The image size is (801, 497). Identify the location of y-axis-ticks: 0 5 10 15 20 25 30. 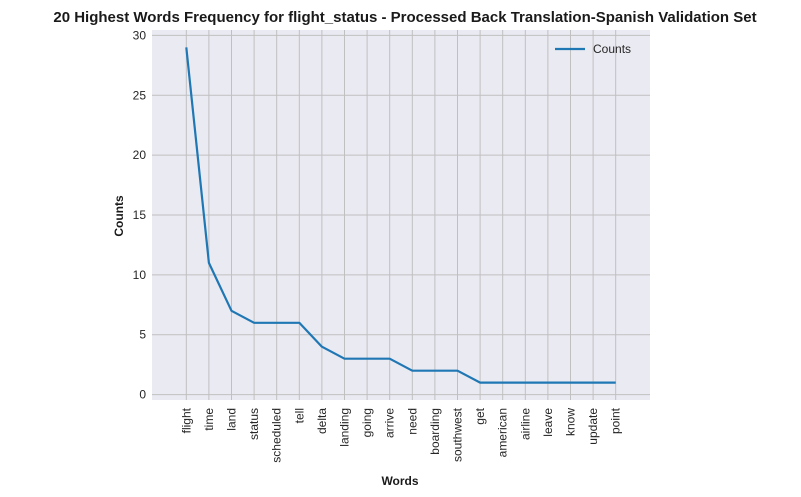
(140, 214).